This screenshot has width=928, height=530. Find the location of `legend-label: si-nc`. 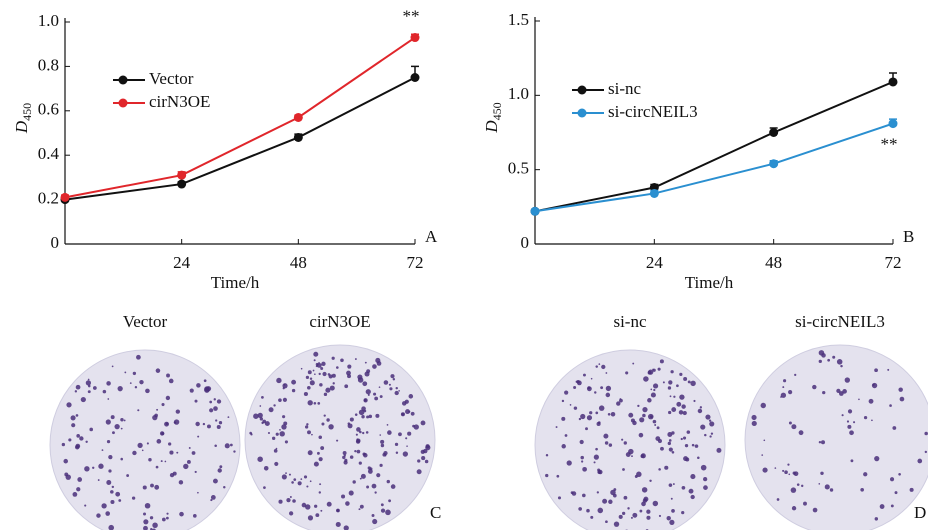

legend-label: si-nc is located at coordinates (625, 88).